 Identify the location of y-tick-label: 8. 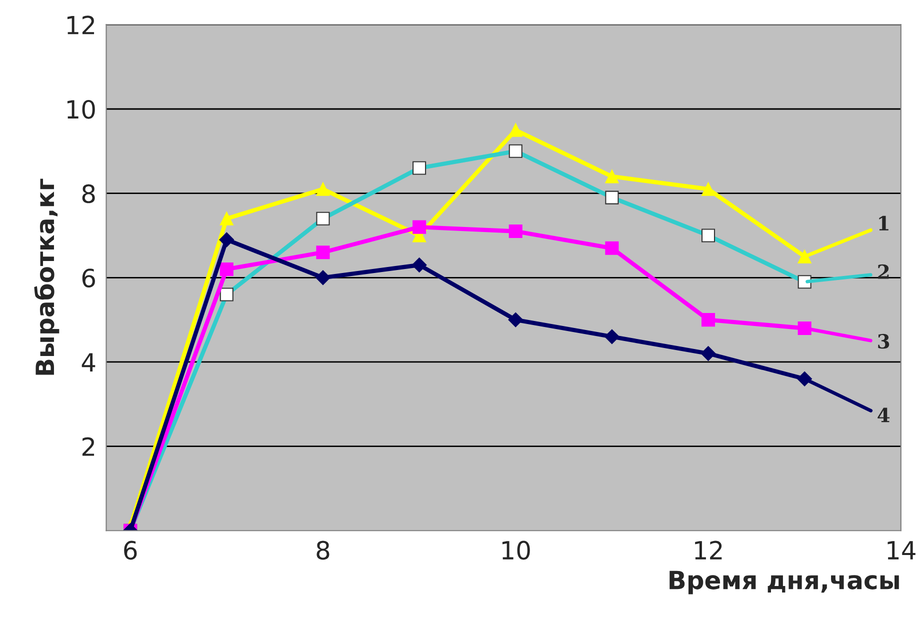
(88, 194).